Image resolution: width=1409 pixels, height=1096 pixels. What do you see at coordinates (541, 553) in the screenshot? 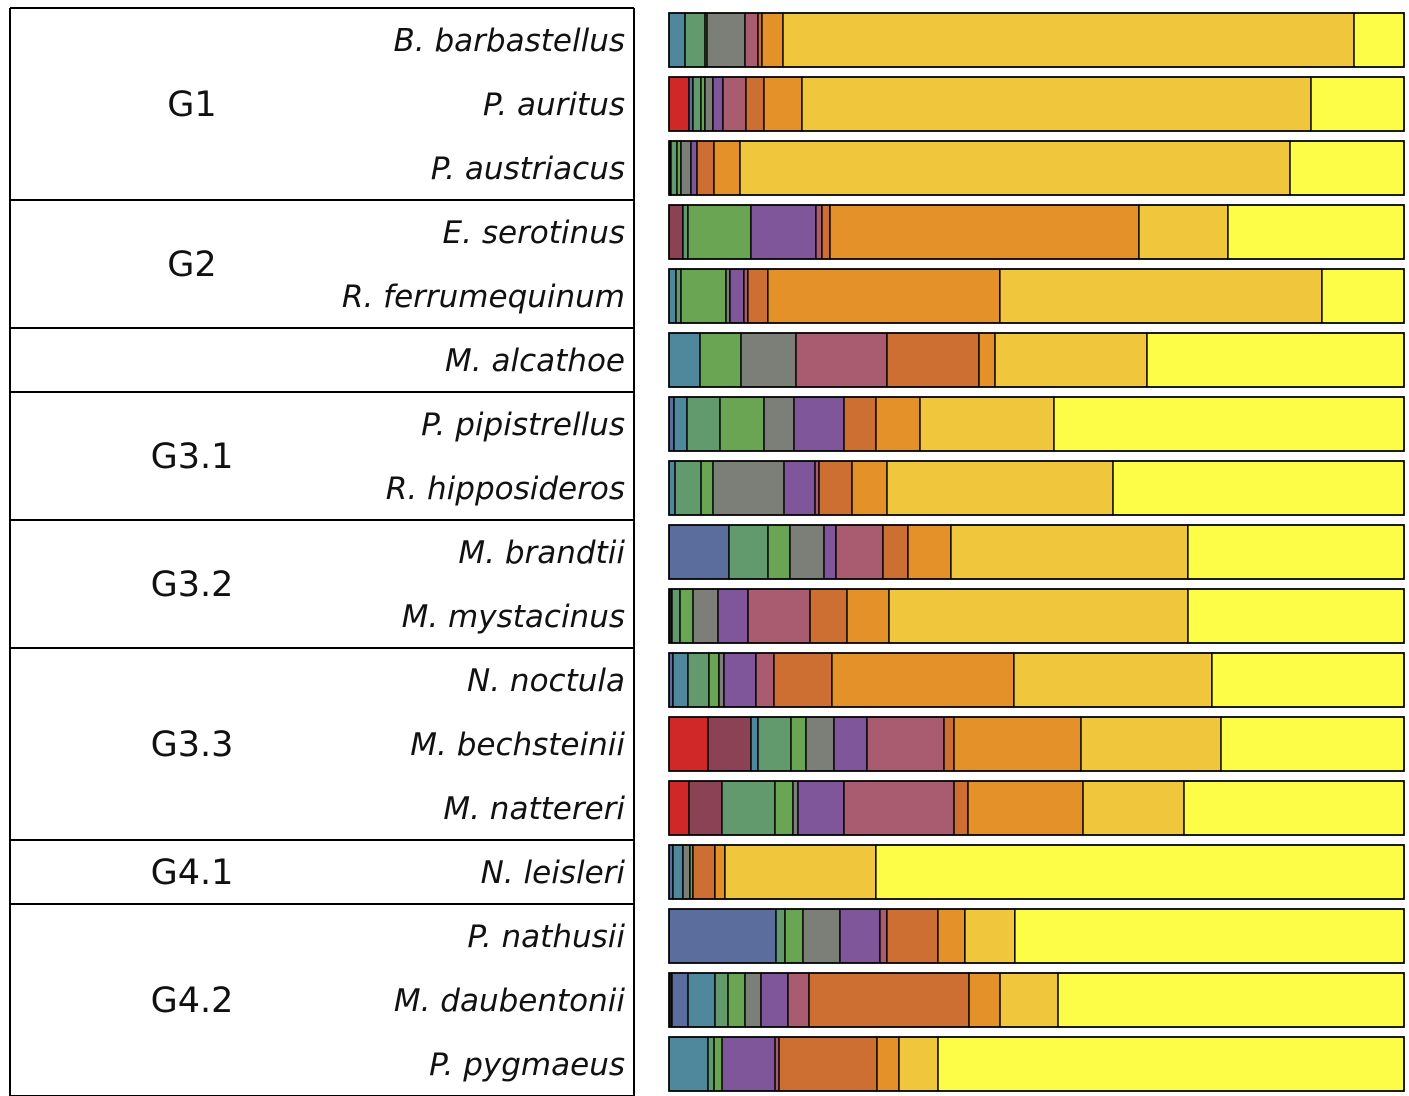
I see `species-label: M. brandtii` at bounding box center [541, 553].